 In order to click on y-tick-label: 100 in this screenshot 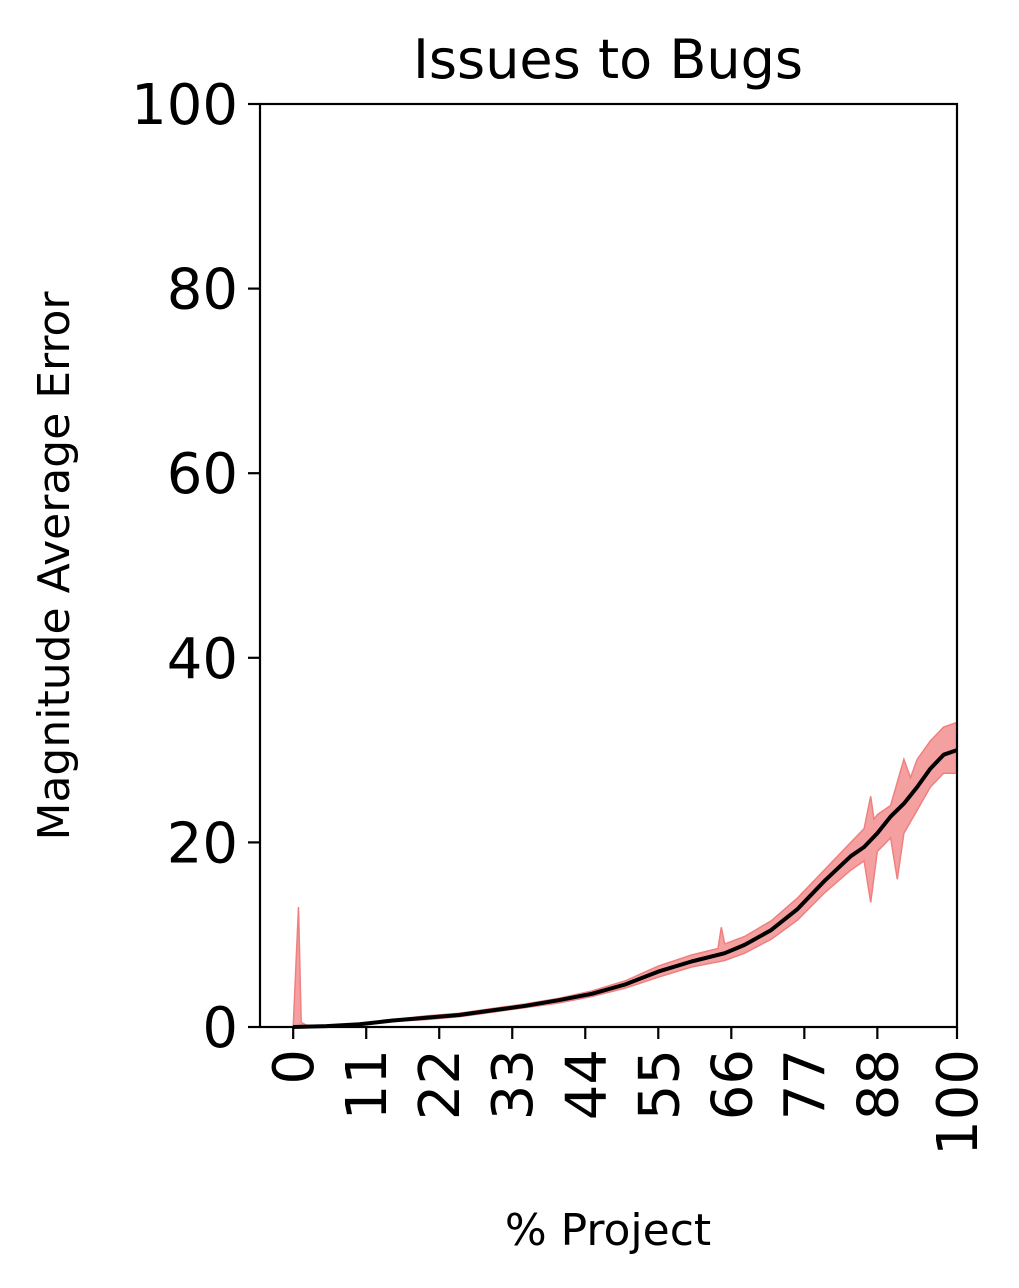, I will do `click(184, 105)`.